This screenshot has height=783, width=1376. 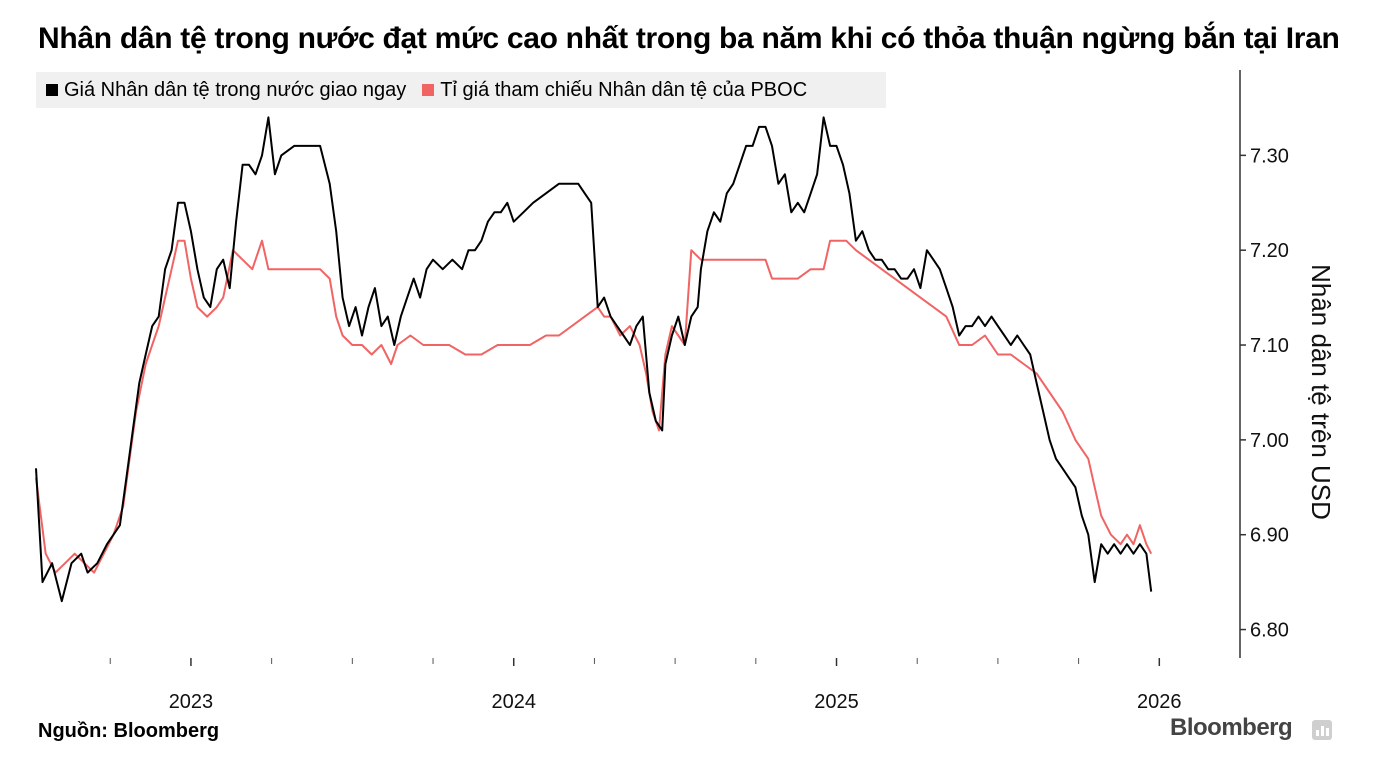 I want to click on y-axis-label: Nhân dân tệ trên USD, so click(x=1321, y=392).